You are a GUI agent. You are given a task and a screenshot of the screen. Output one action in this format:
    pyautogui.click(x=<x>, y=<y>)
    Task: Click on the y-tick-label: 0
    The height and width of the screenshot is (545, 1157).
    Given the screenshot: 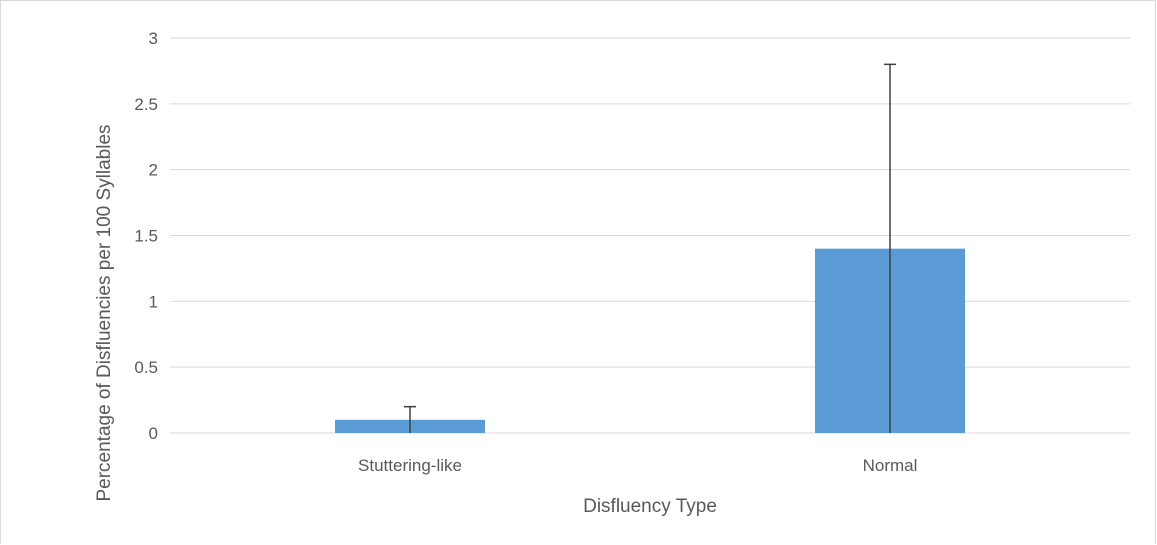 What is the action you would take?
    pyautogui.click(x=153, y=433)
    